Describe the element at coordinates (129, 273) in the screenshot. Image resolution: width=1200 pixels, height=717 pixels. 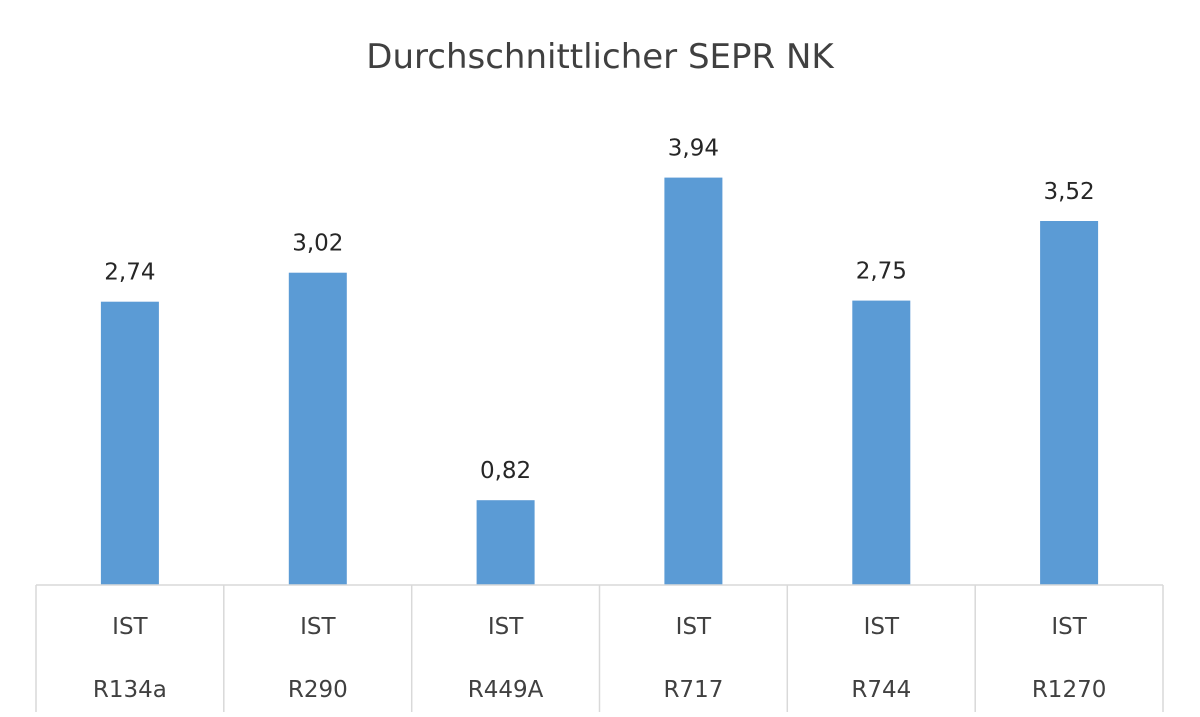
I see `data-label-r134a: 2,74` at that location.